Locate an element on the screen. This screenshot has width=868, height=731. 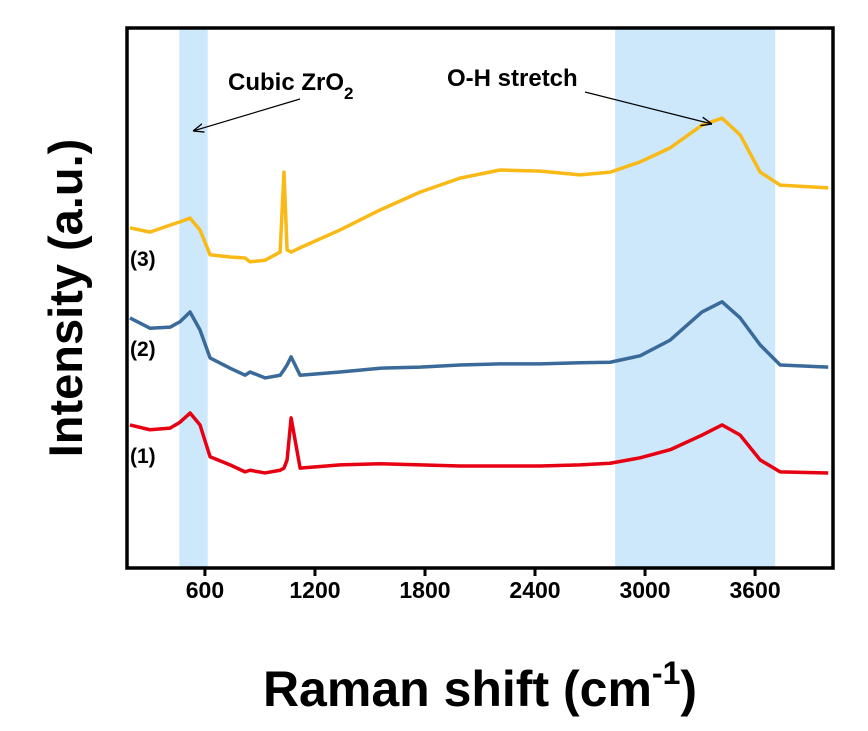
x-tick-label: 2400 is located at coordinates (534, 590).